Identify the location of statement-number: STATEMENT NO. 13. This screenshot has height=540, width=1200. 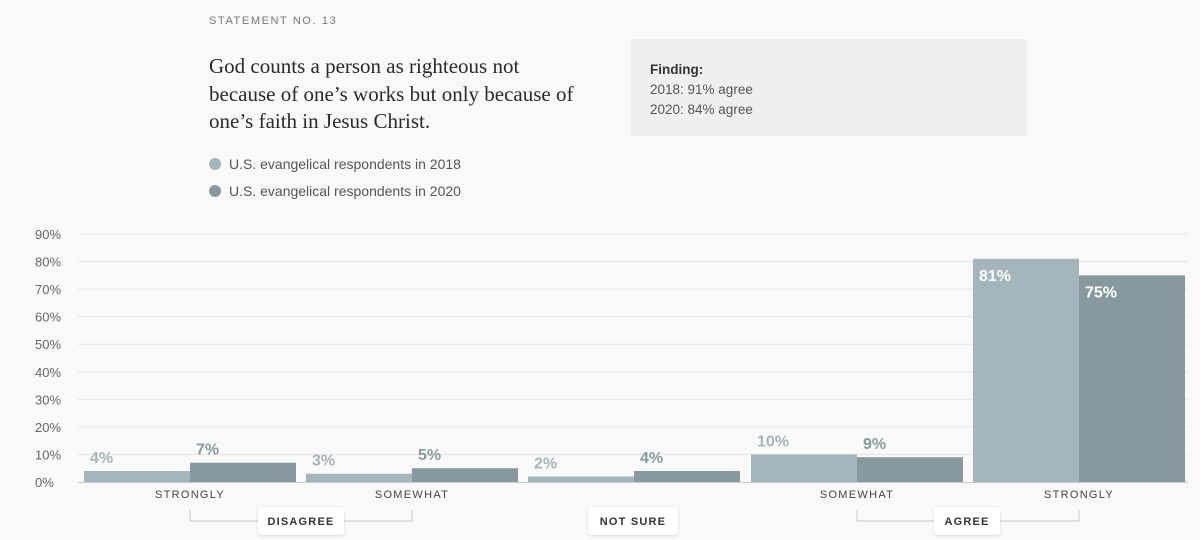
(273, 21).